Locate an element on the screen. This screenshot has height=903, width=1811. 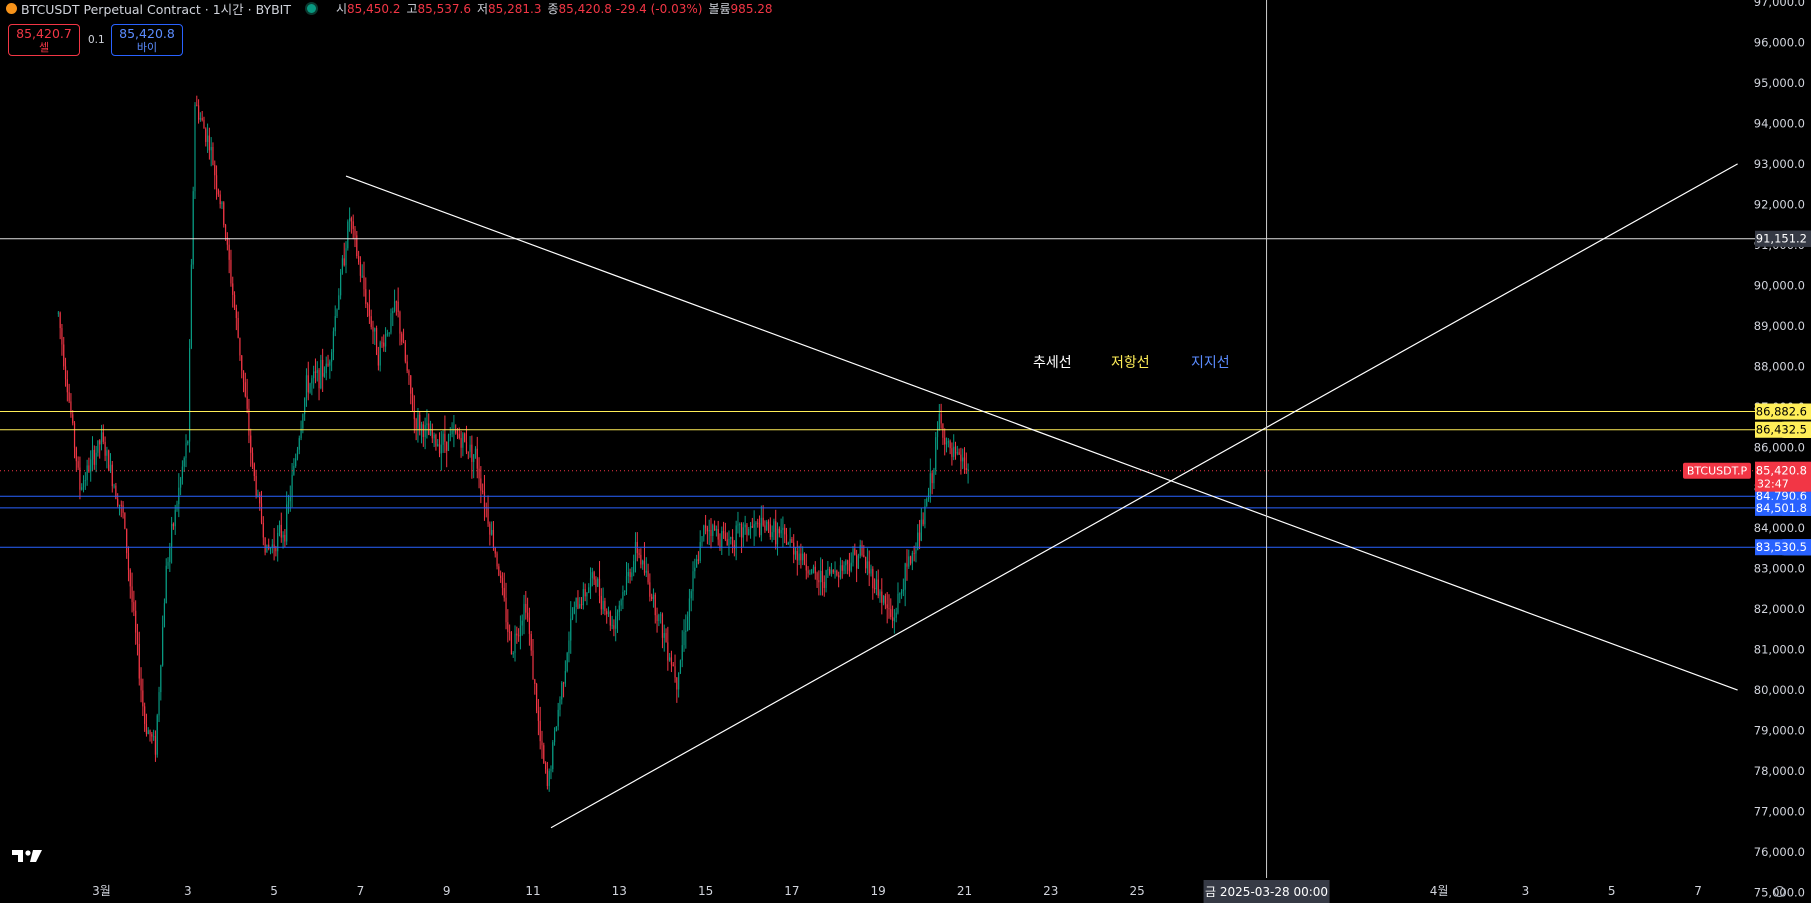
last-price-bg is located at coordinates (1783, 476).